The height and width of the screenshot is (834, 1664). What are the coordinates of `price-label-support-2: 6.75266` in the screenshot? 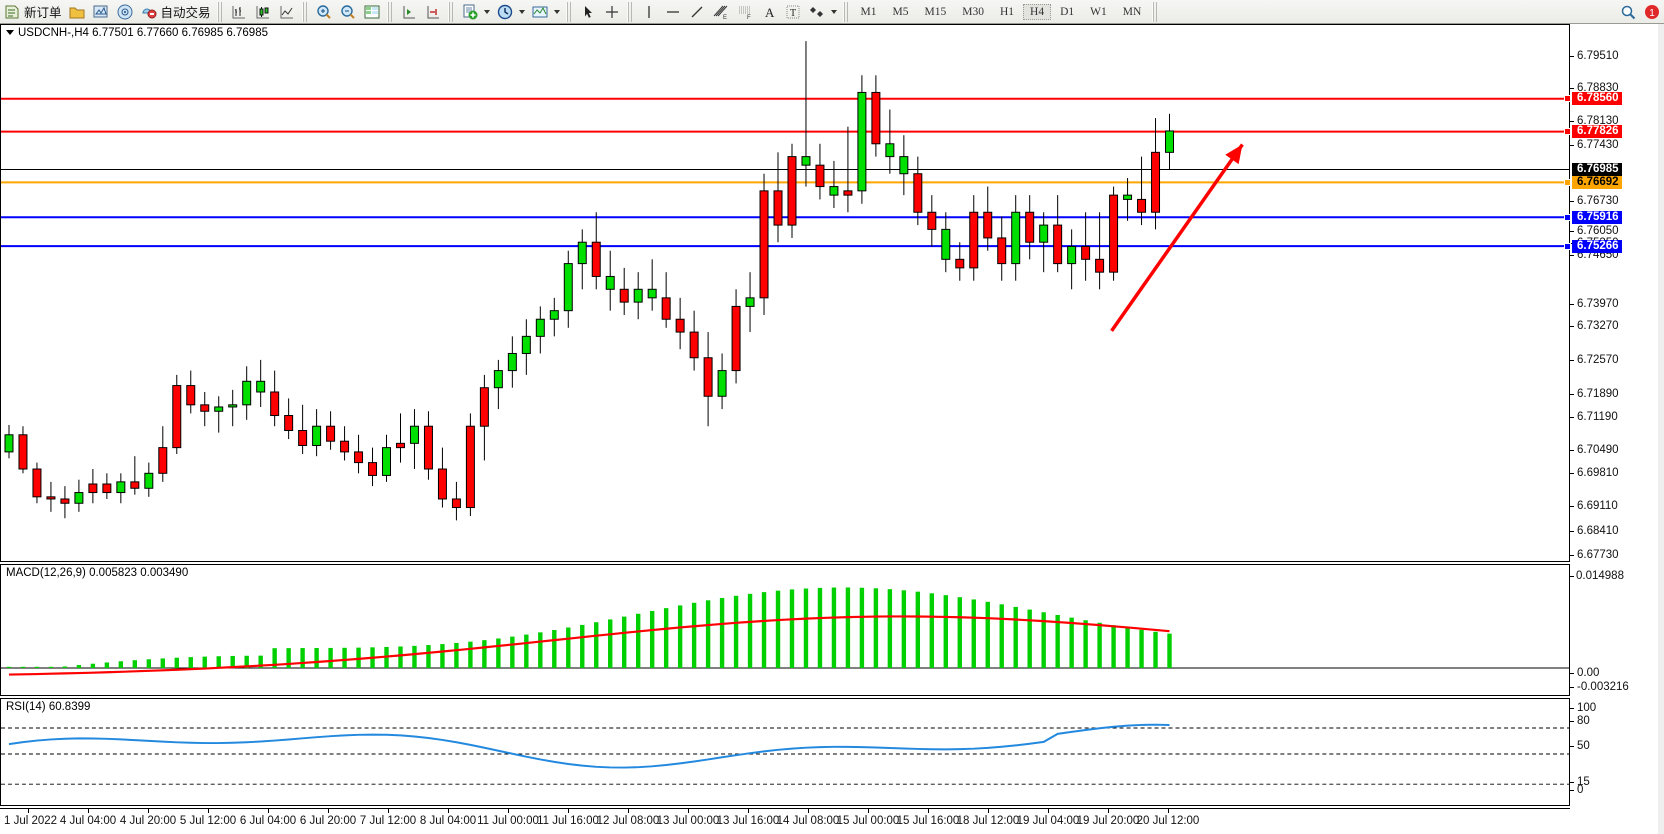 It's located at (1593, 246).